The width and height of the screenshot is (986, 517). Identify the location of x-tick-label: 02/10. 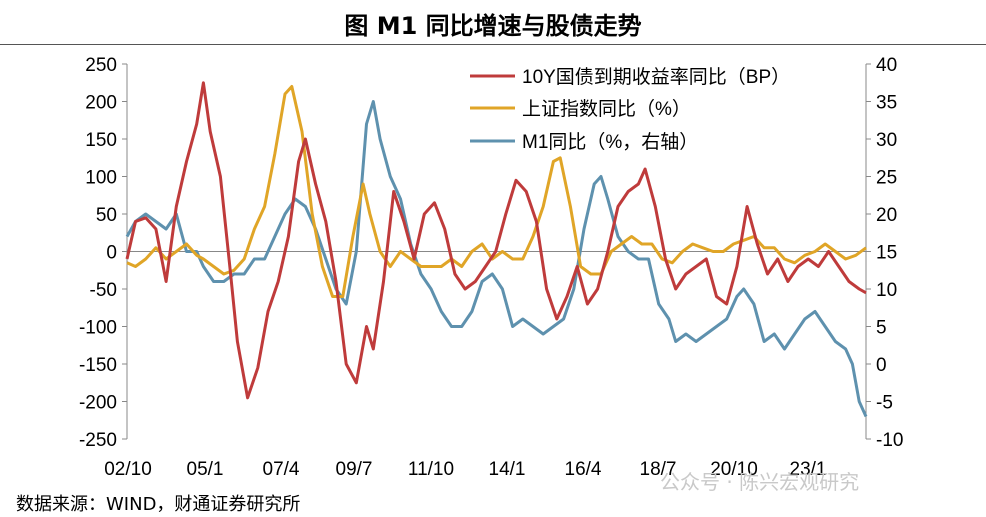
(128, 469).